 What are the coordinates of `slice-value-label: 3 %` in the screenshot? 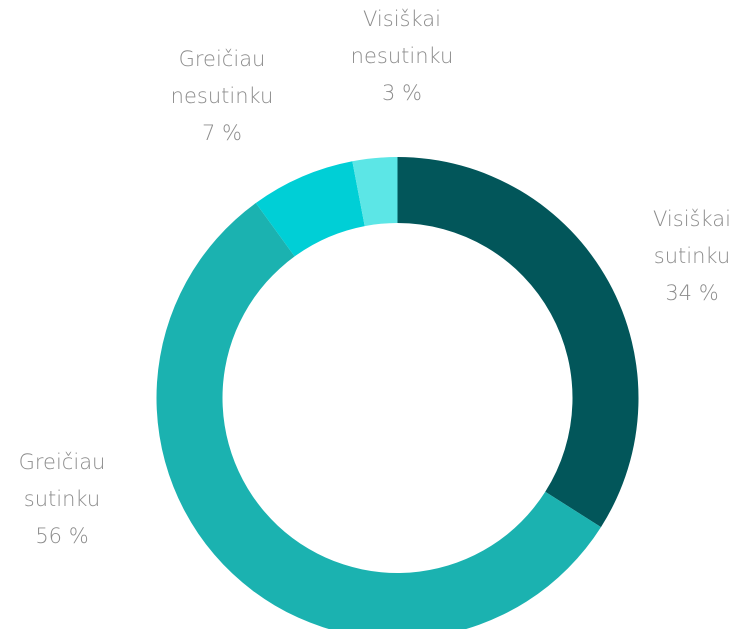 It's located at (402, 93).